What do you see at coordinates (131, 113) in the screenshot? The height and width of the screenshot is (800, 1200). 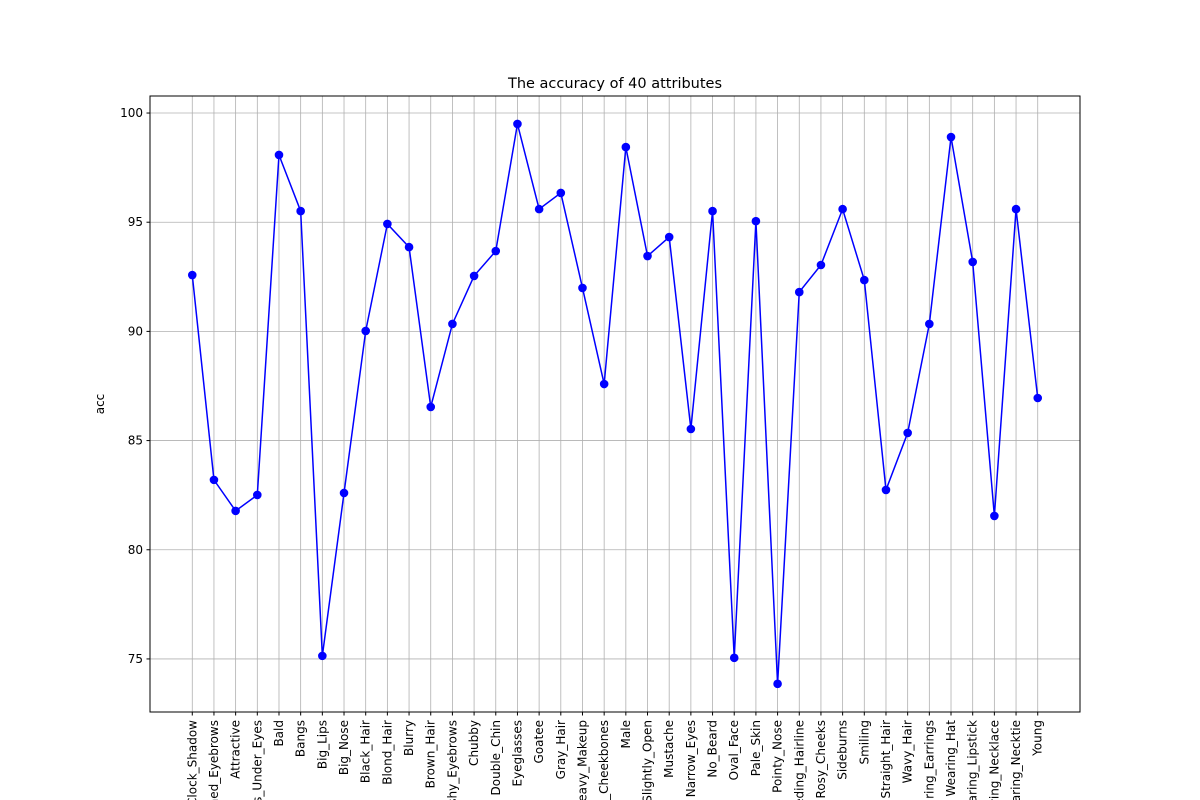 I see `y-tick-label: 100` at bounding box center [131, 113].